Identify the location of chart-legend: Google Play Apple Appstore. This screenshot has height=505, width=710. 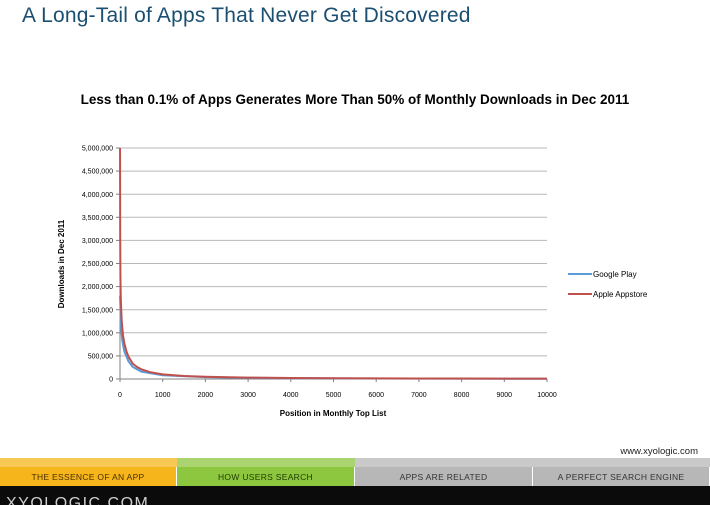
(608, 284).